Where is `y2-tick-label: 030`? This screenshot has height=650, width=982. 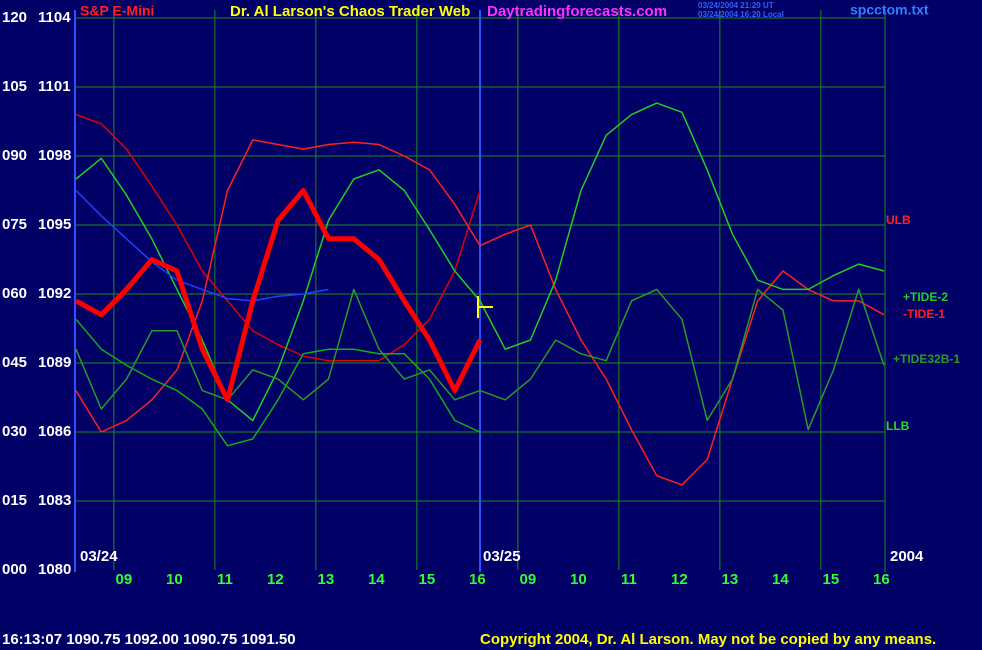 y2-tick-label: 030 is located at coordinates (14, 431).